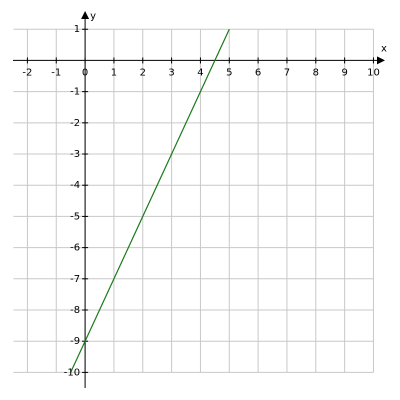 The width and height of the screenshot is (400, 400). I want to click on y-tick-label: -6, so click(75, 248).